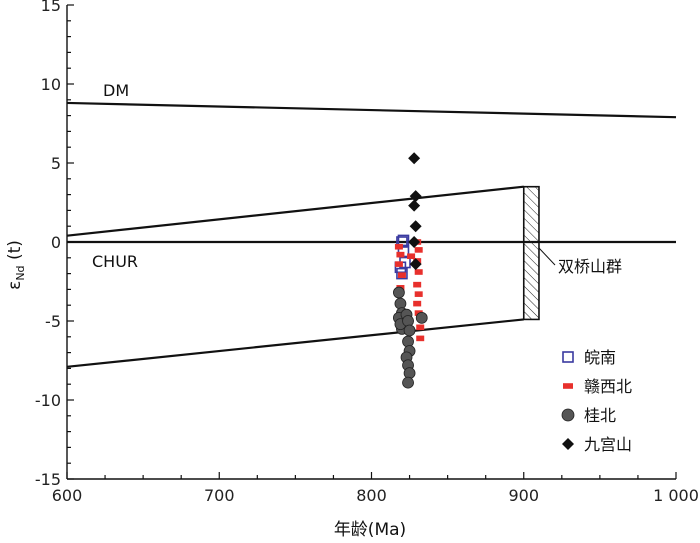  What do you see at coordinates (56, 242) in the screenshot?
I see `y-tick-label: 0` at bounding box center [56, 242].